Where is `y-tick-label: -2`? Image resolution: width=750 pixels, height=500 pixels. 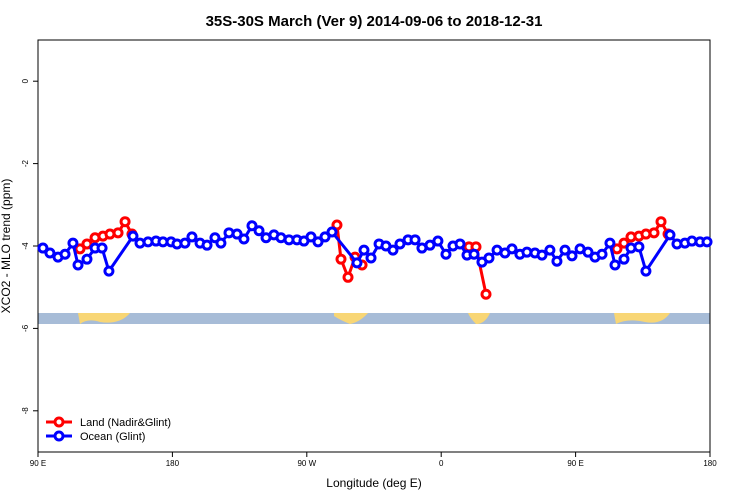
y-tick-label: -2 is located at coordinates (25, 163).